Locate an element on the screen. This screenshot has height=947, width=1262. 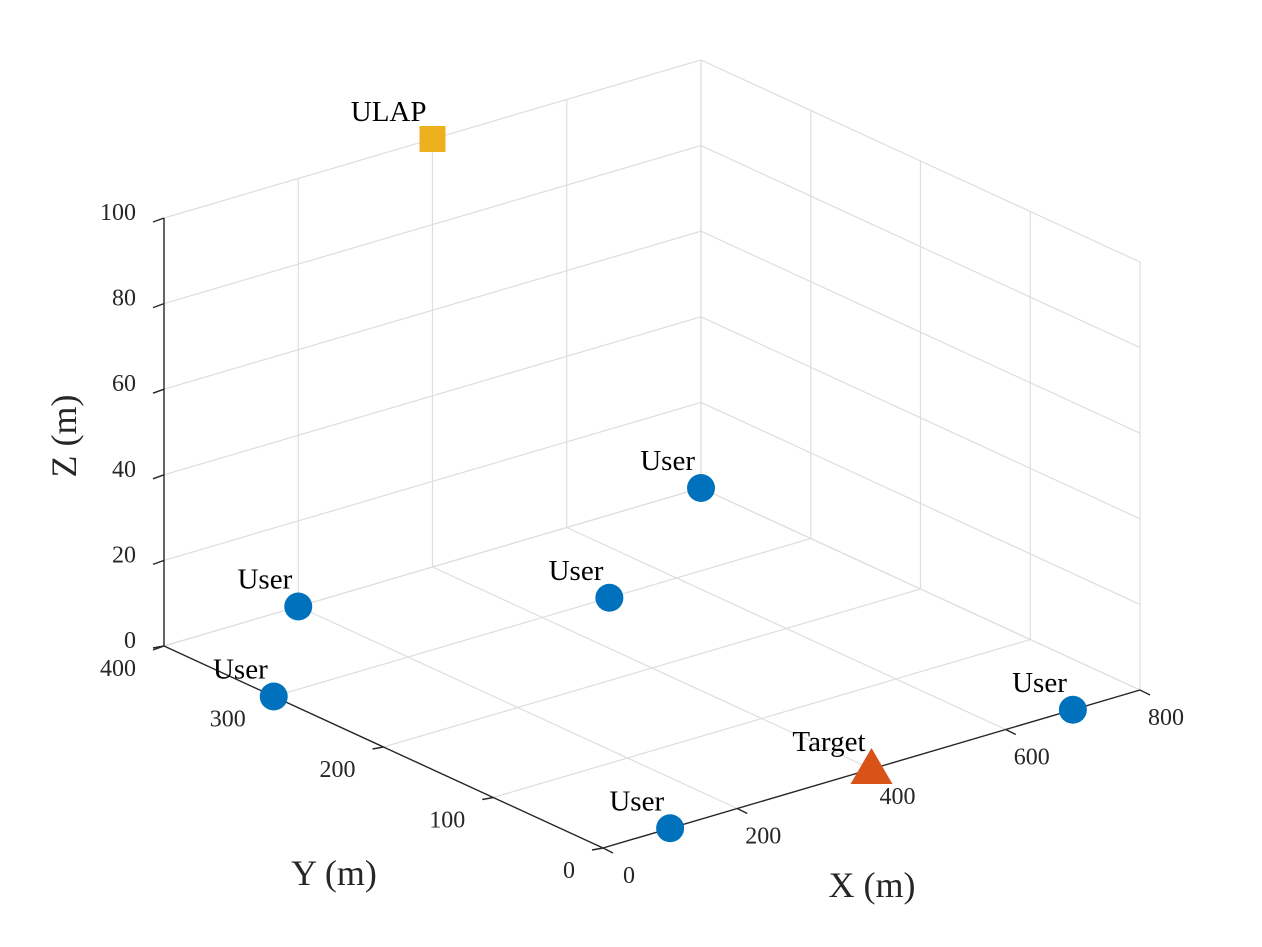
x-tick-label: 600 is located at coordinates (1032, 758).